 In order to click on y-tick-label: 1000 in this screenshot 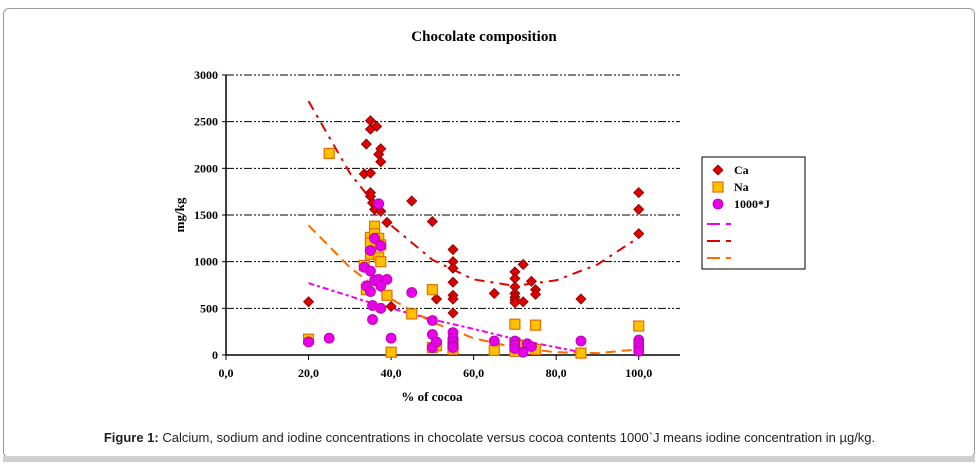, I will do `click(206, 262)`.